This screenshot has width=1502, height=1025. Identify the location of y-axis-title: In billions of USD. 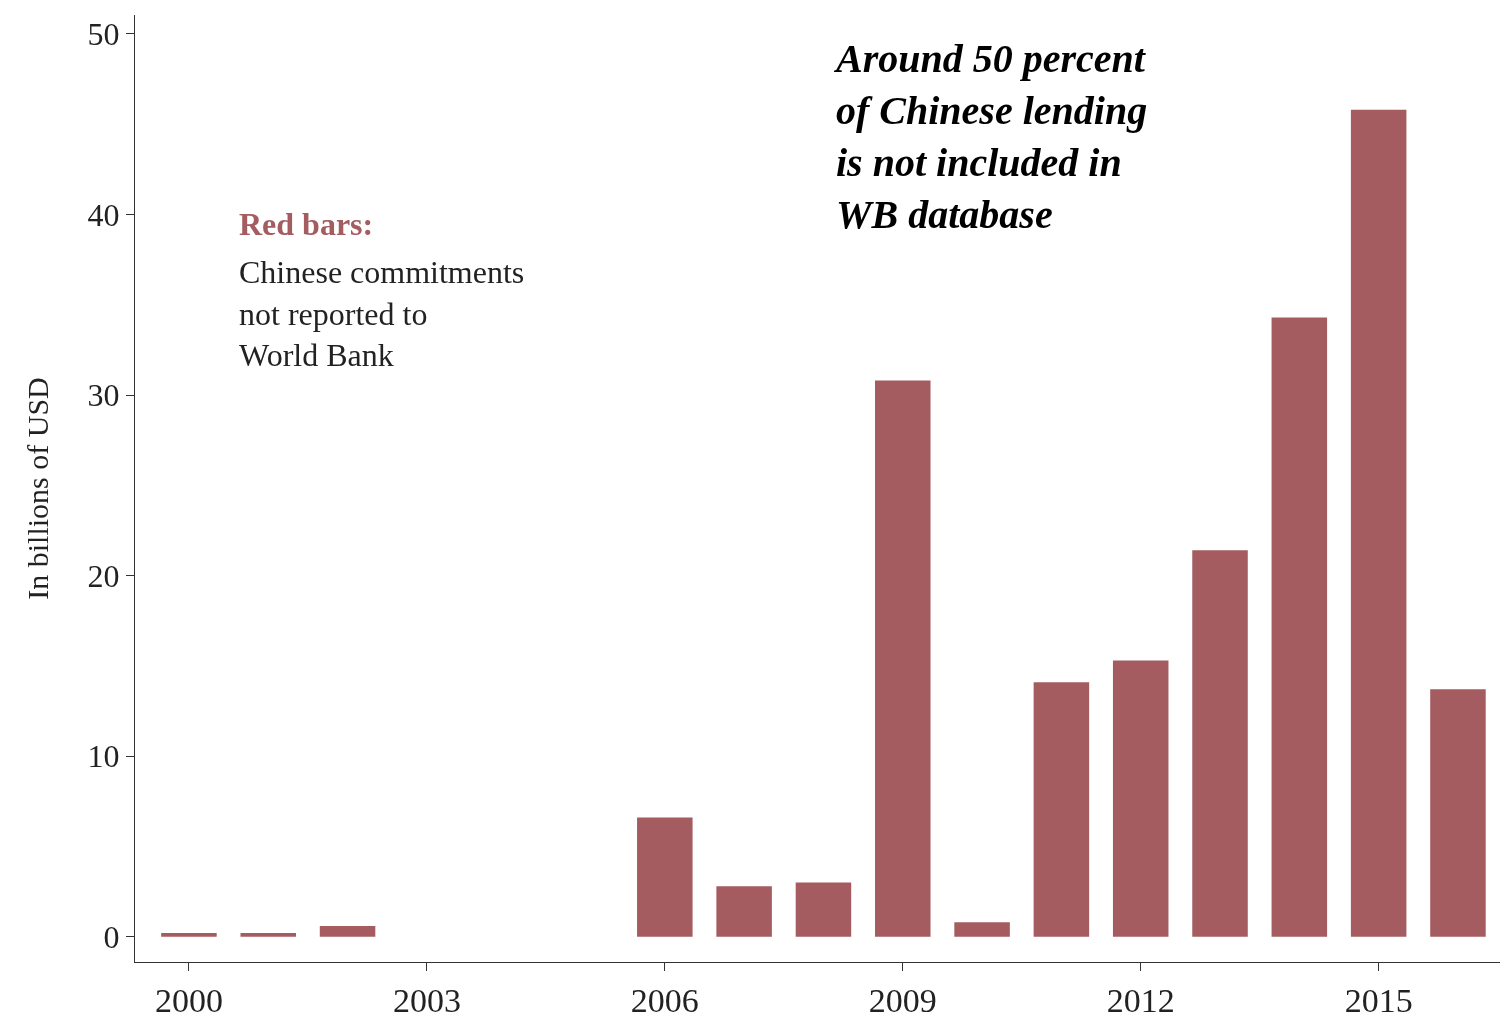
(37, 488).